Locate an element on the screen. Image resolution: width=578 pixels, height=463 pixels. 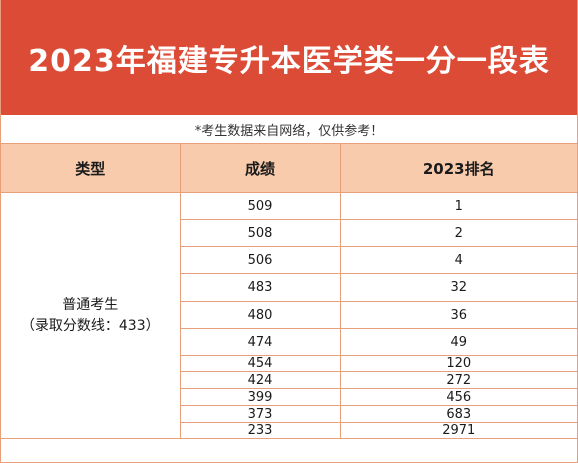
score-cell: 509 is located at coordinates (260, 206).